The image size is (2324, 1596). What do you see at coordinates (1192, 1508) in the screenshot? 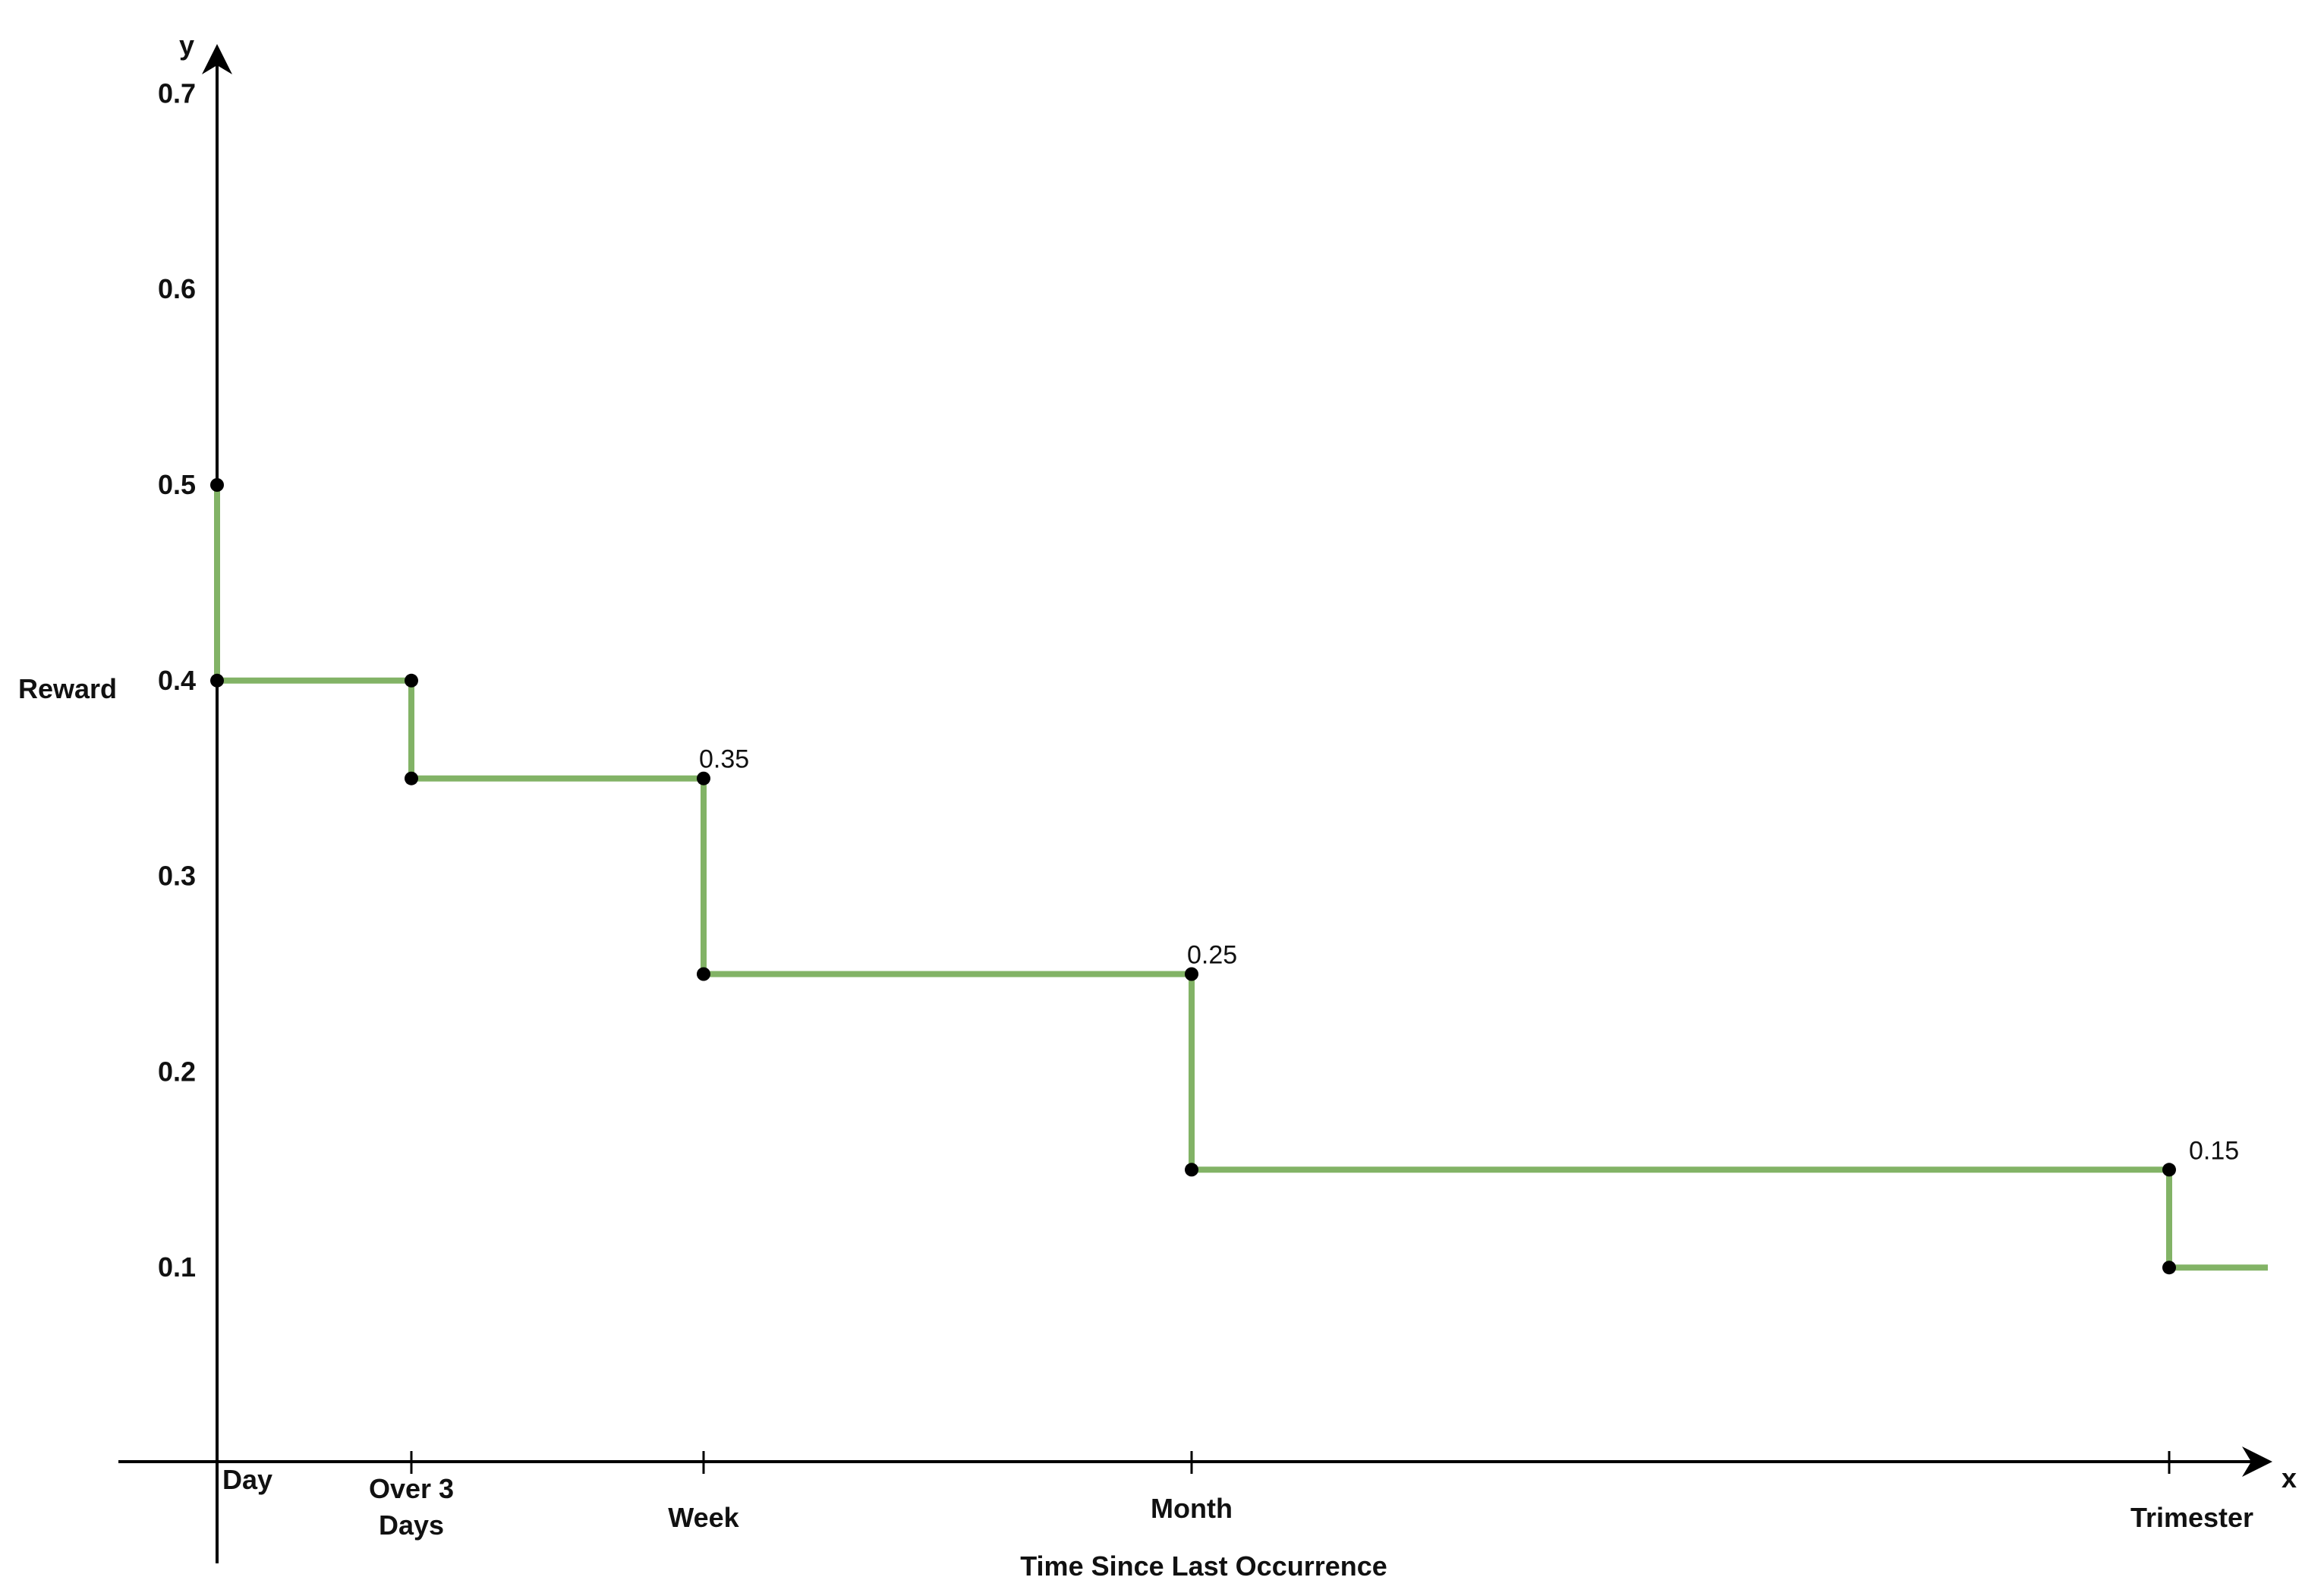
I see `x-tick-label: Month` at bounding box center [1192, 1508].